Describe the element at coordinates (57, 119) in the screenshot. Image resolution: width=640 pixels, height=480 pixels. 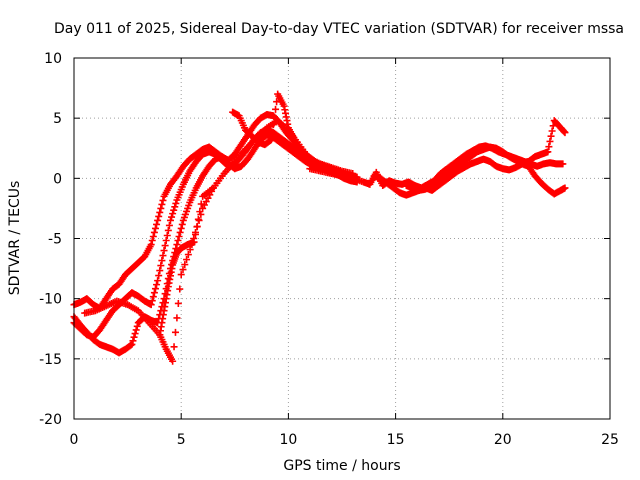
I see `y-tick-label: 5` at that location.